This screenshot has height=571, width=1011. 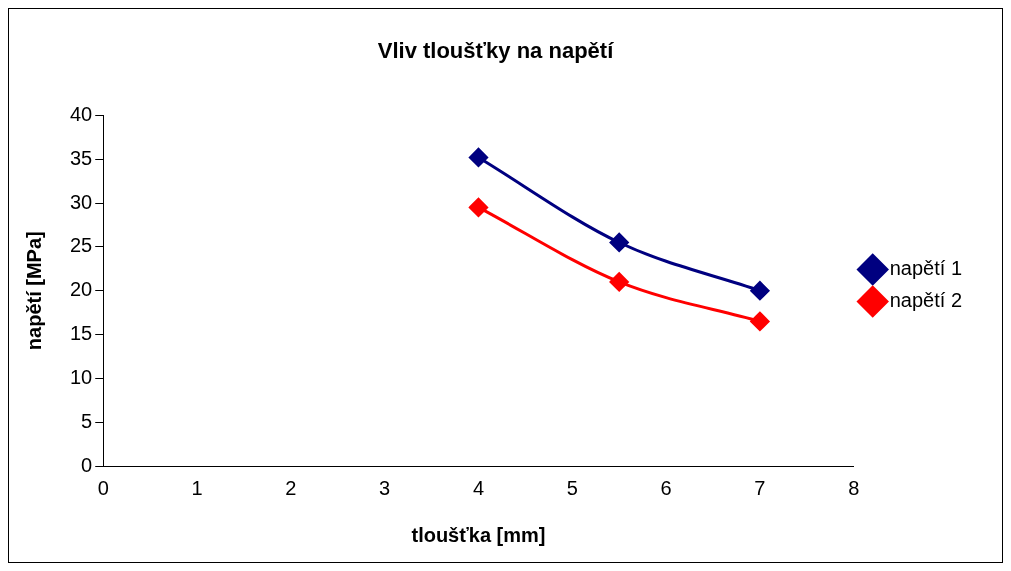 What do you see at coordinates (81, 376) in the screenshot?
I see `y-tick-label: 10` at bounding box center [81, 376].